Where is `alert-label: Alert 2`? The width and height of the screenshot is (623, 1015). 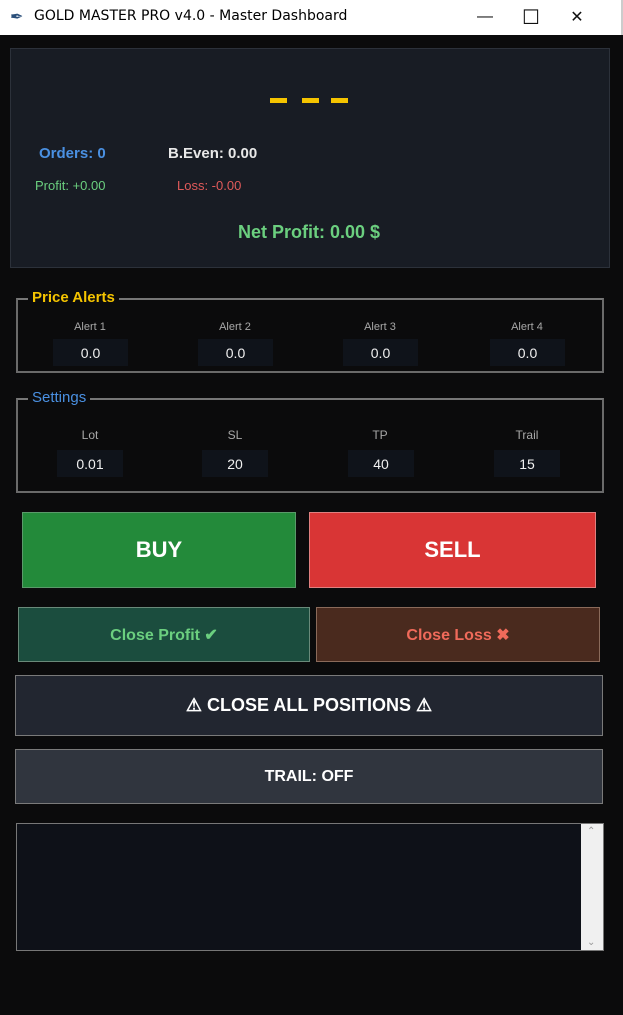
alert-label: Alert 2 is located at coordinates (235, 327).